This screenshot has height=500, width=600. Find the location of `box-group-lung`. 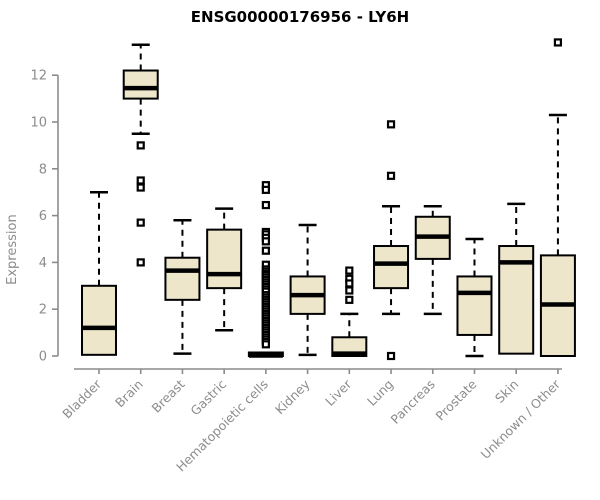

box-group-lung is located at coordinates (391, 240).